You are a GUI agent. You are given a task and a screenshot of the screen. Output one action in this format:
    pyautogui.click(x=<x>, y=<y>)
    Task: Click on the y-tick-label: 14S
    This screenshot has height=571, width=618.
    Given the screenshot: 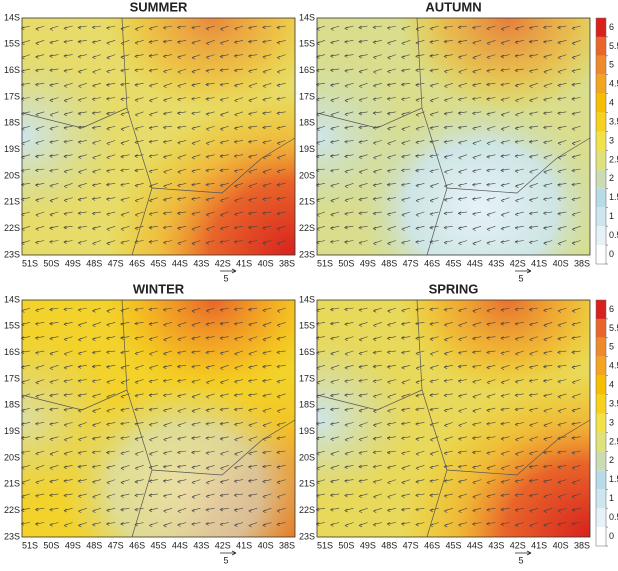 What is the action you would take?
    pyautogui.click(x=307, y=299)
    